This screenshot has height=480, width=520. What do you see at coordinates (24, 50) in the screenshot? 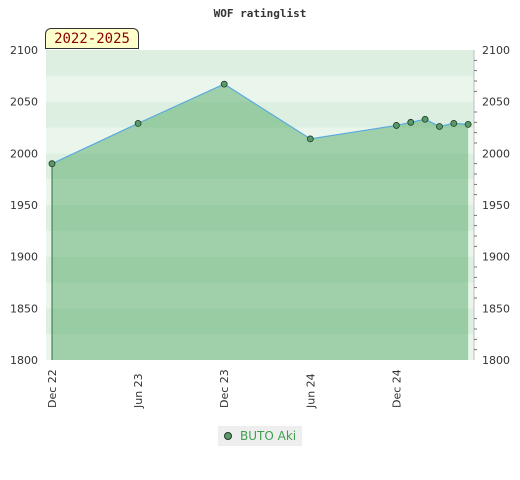
I see `y-tick-label-left: 2100` at bounding box center [24, 50].